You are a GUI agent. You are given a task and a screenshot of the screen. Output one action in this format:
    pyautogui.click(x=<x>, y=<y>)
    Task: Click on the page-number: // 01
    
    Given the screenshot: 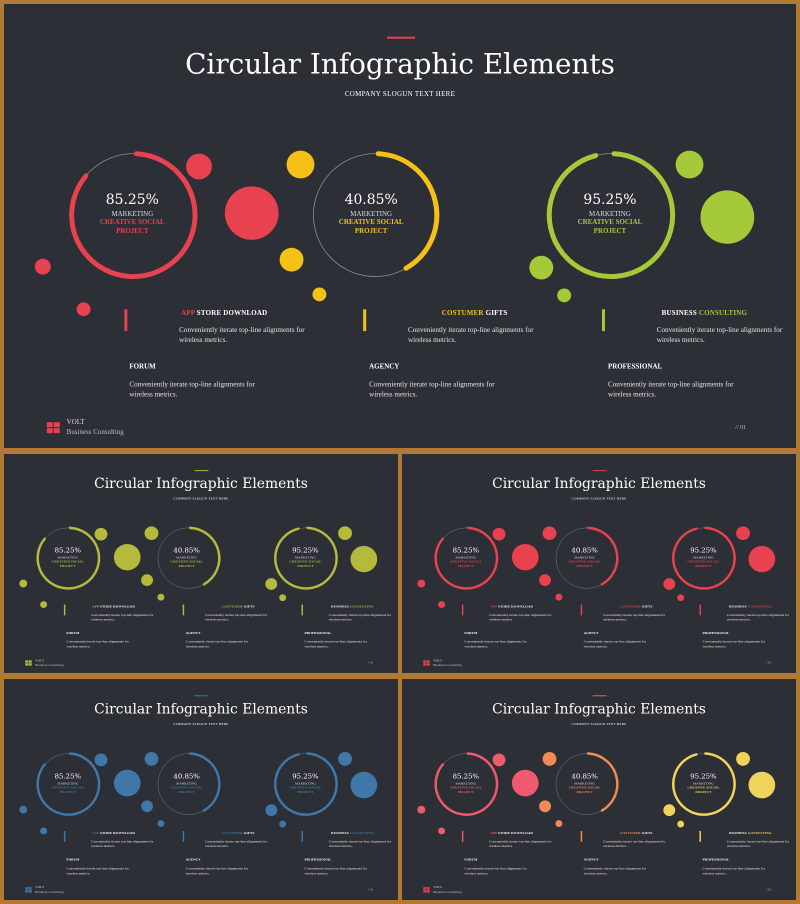 What is the action you would take?
    pyautogui.click(x=768, y=663)
    